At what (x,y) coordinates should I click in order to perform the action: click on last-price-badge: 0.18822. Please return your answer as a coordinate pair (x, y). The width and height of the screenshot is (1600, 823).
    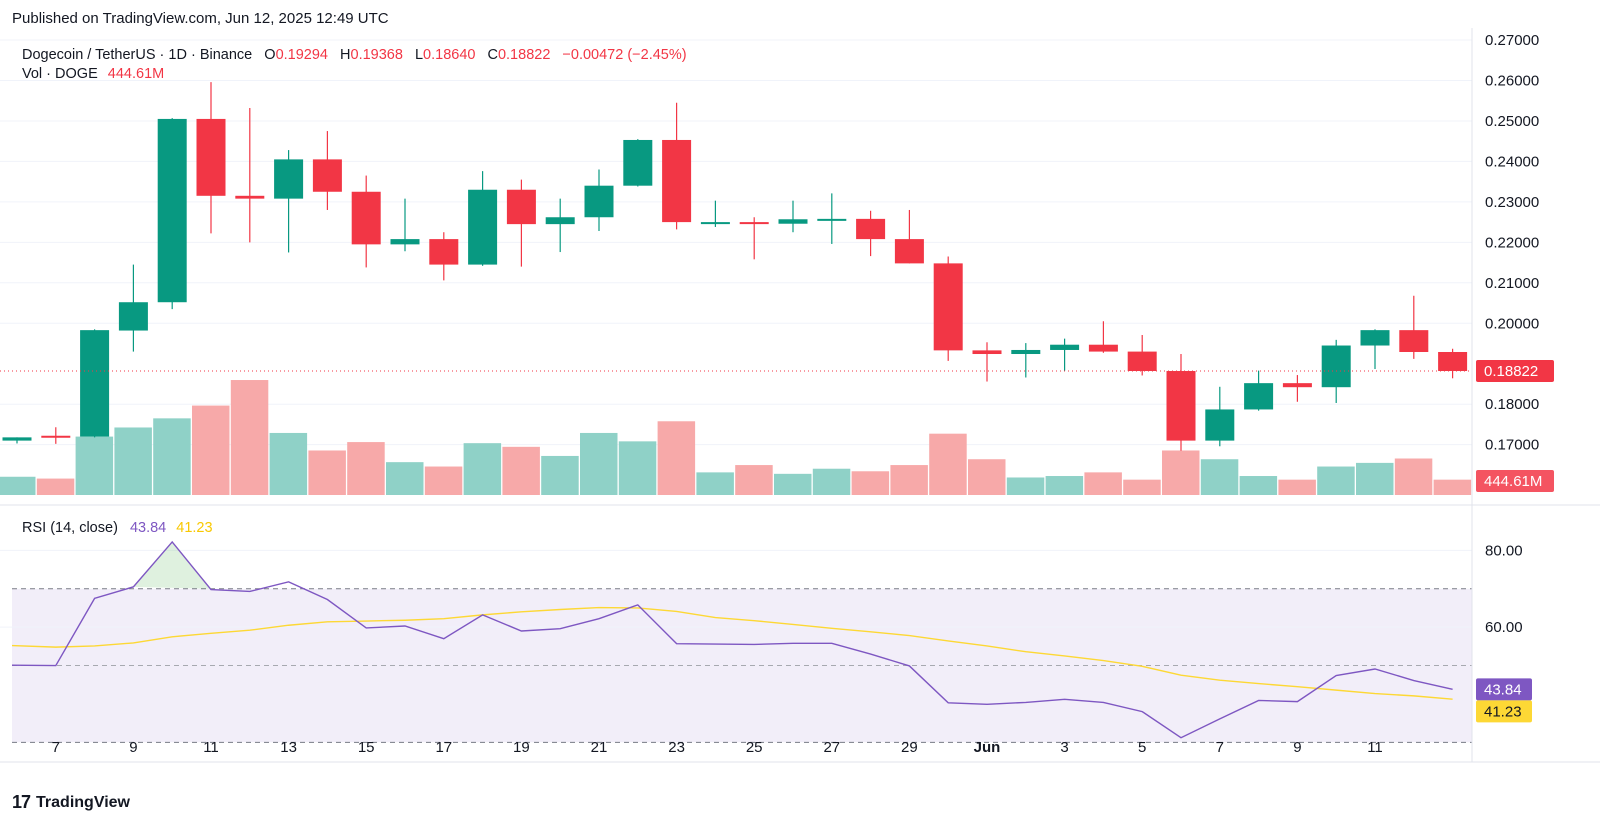
    Looking at the image, I should click on (1515, 371).